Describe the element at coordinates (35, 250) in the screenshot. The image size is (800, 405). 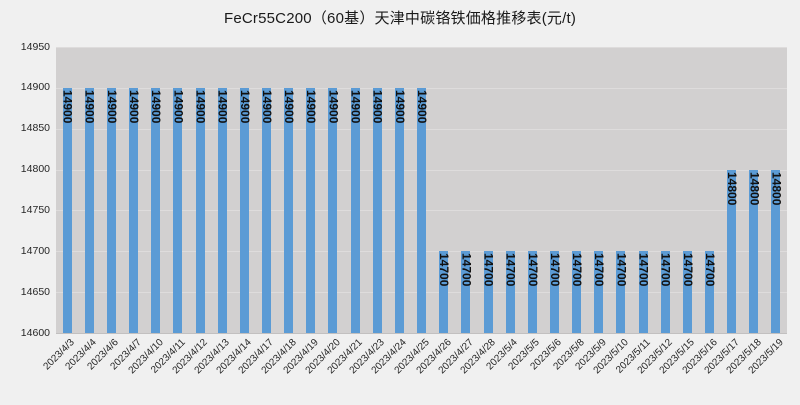
I see `y-tick-label: 14700` at that location.